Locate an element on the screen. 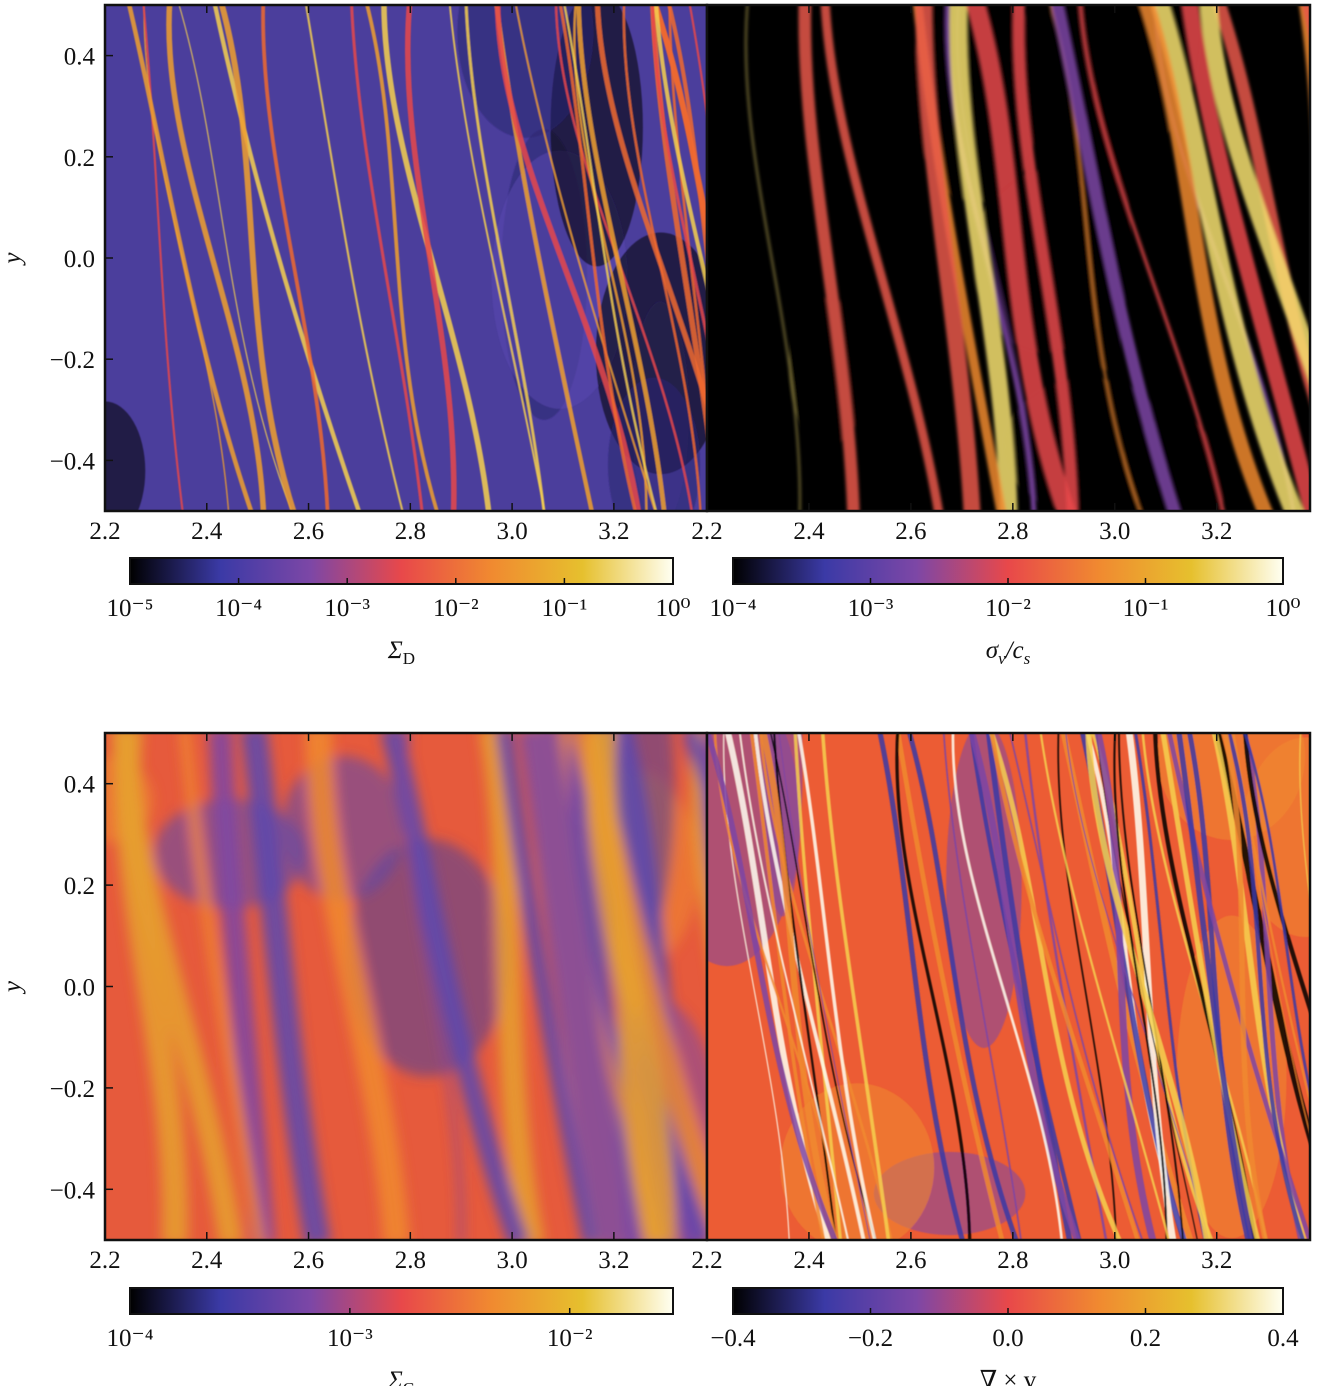  y-tick-label: −0.2 is located at coordinates (72, 360).